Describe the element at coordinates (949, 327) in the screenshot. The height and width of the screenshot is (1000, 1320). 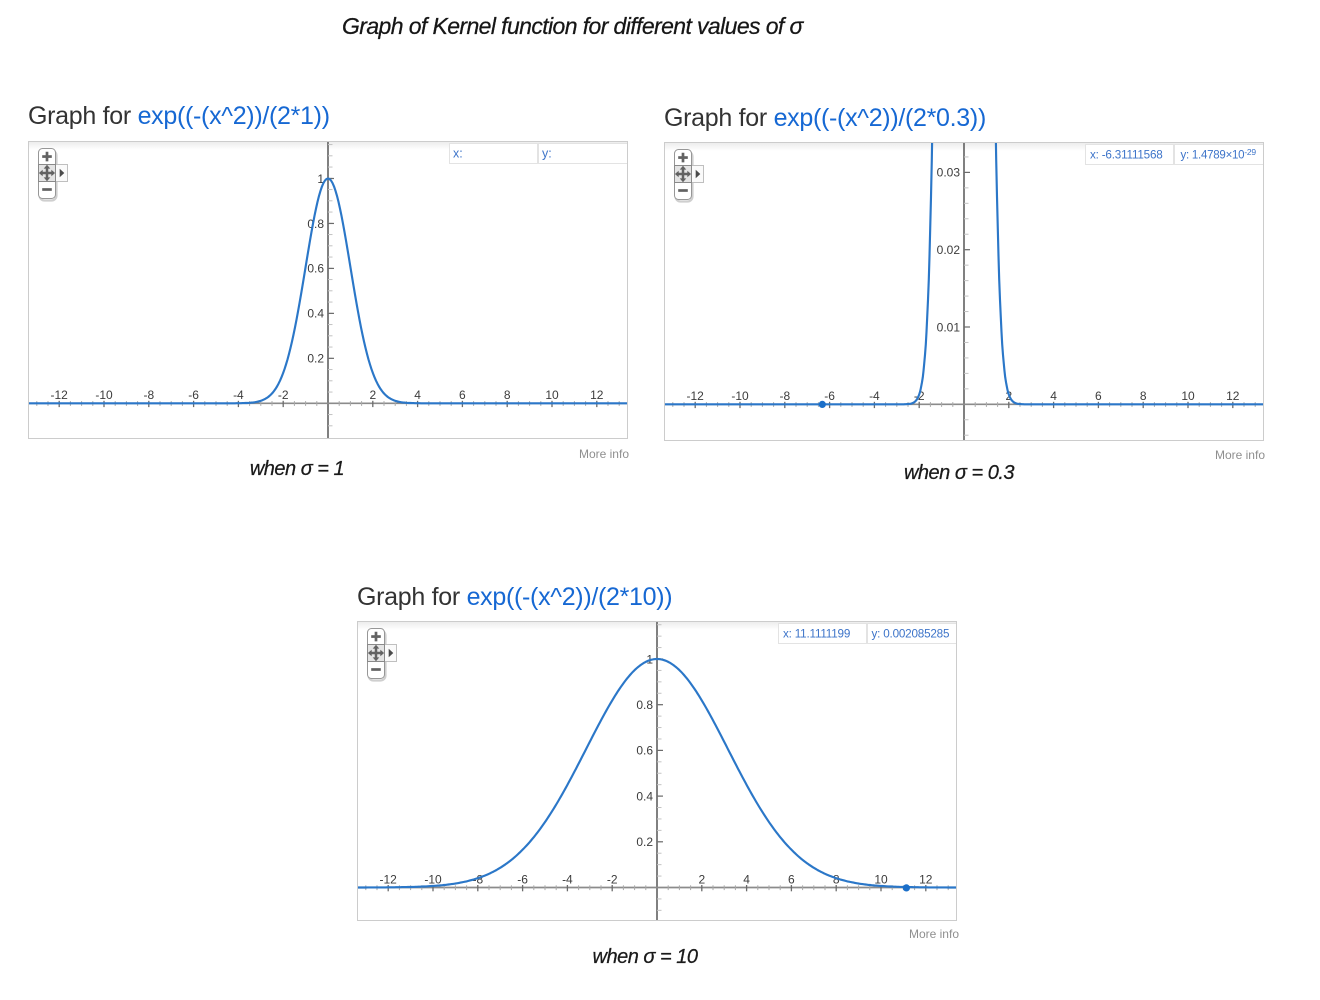
I see `svg-text: 0.01` at that location.